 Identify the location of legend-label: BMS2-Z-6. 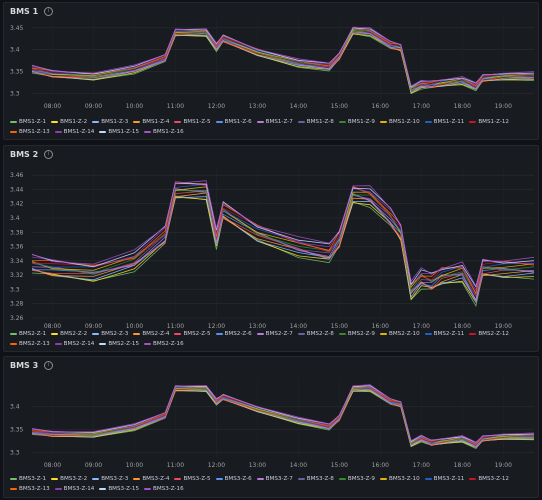
(238, 334).